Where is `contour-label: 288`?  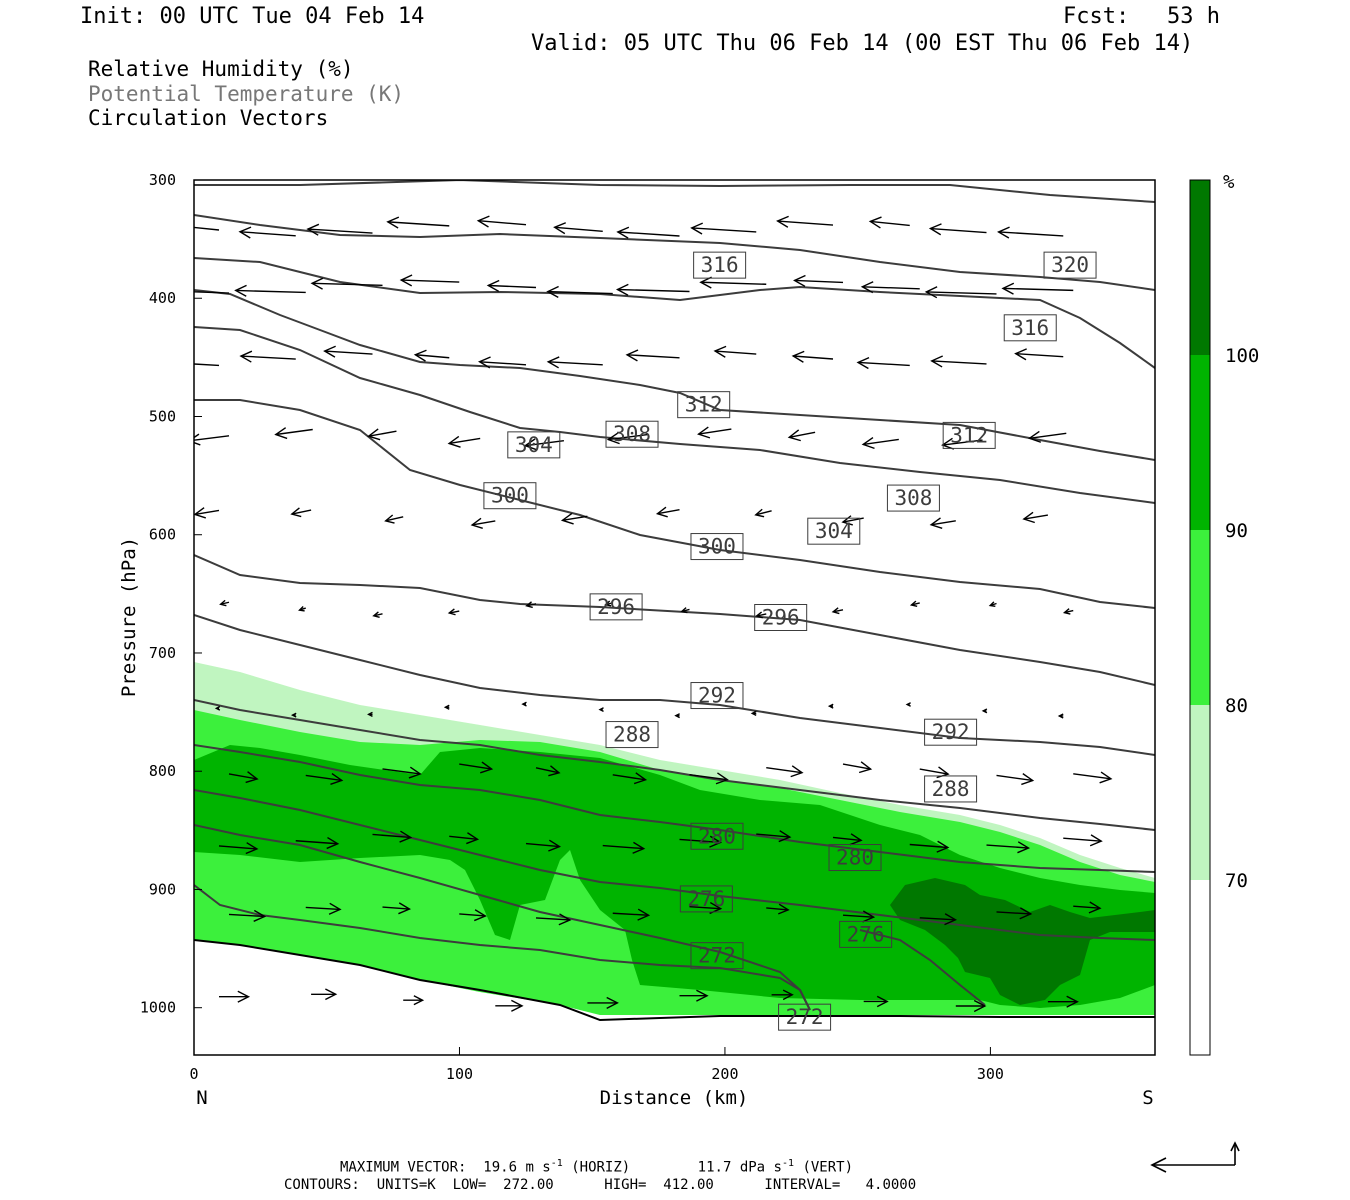 contour-label: 288 is located at coordinates (632, 735).